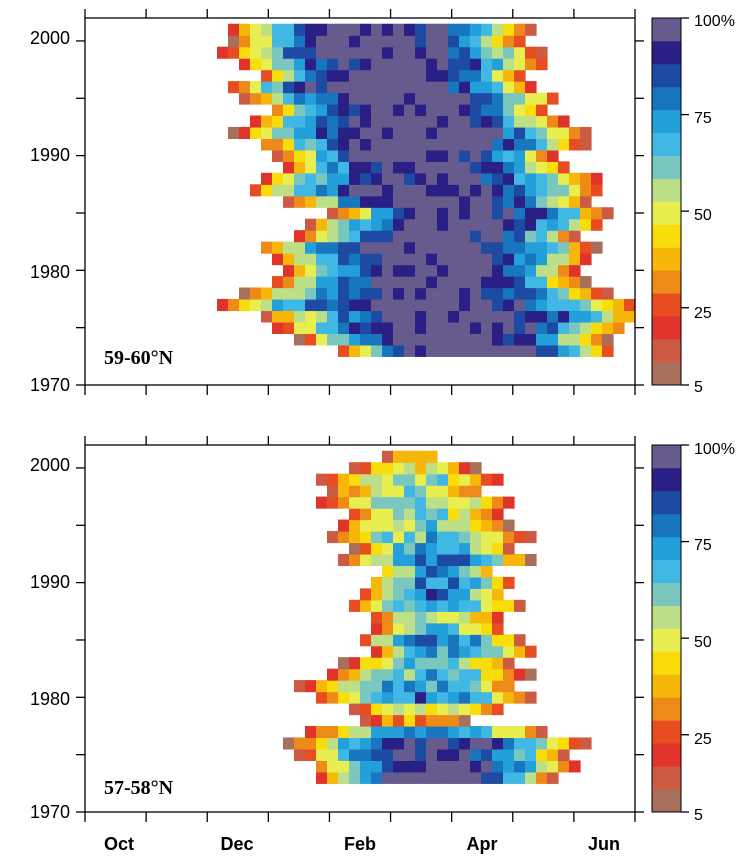 This screenshot has width=745, height=857. Describe the element at coordinates (666, 628) in the screenshot. I see `colorbar-frame` at that location.